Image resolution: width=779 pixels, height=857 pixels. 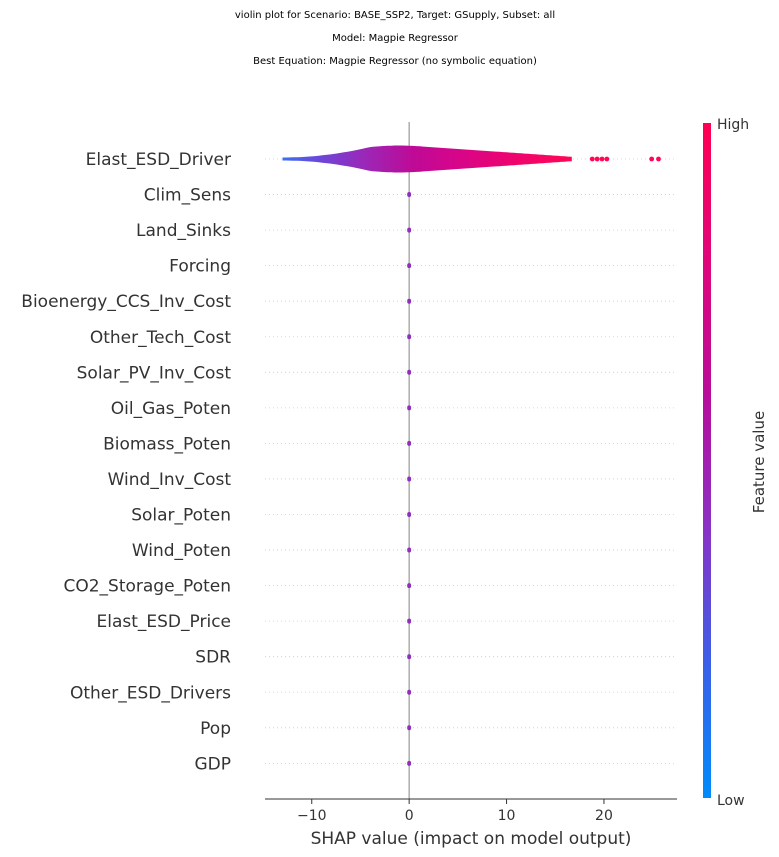 I want to click on violin-Oil_Gas_Poten, so click(x=409, y=408).